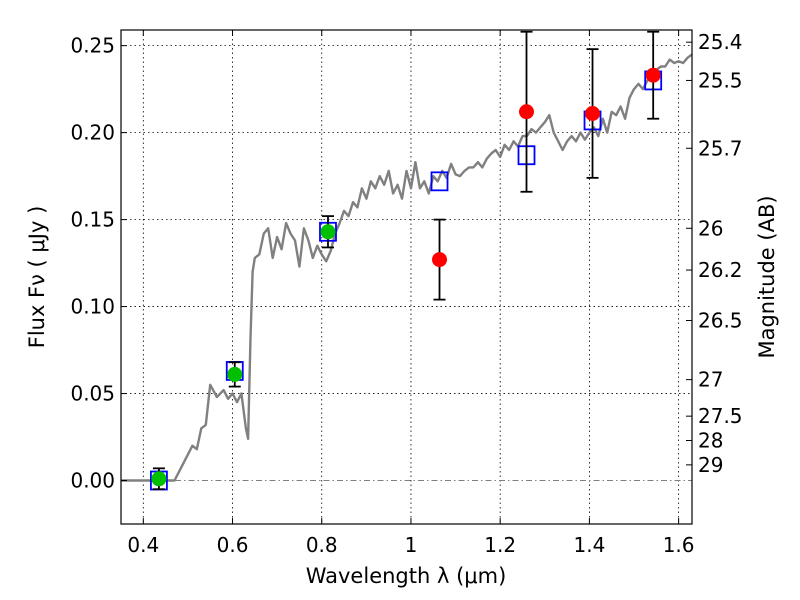 The image size is (800, 600). I want to click on y2-tick-label: 25.5, so click(720, 80).